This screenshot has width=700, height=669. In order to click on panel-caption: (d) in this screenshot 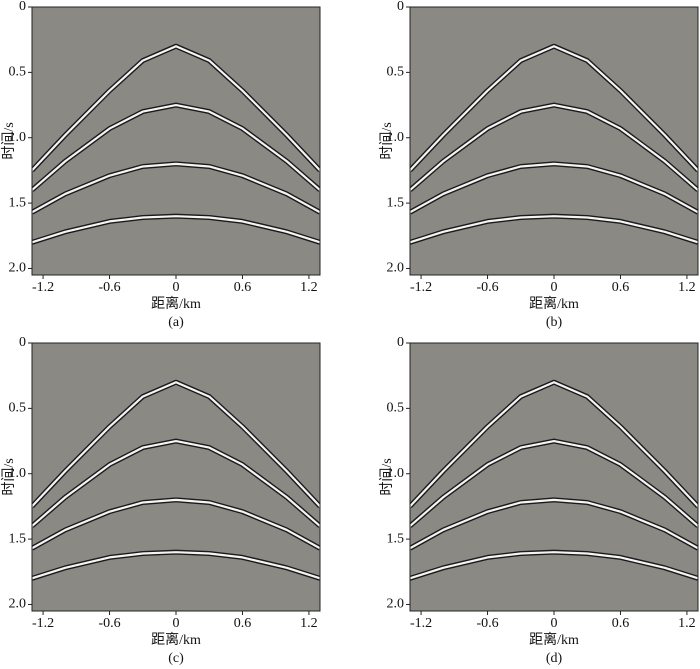, I will do `click(554, 658)`.